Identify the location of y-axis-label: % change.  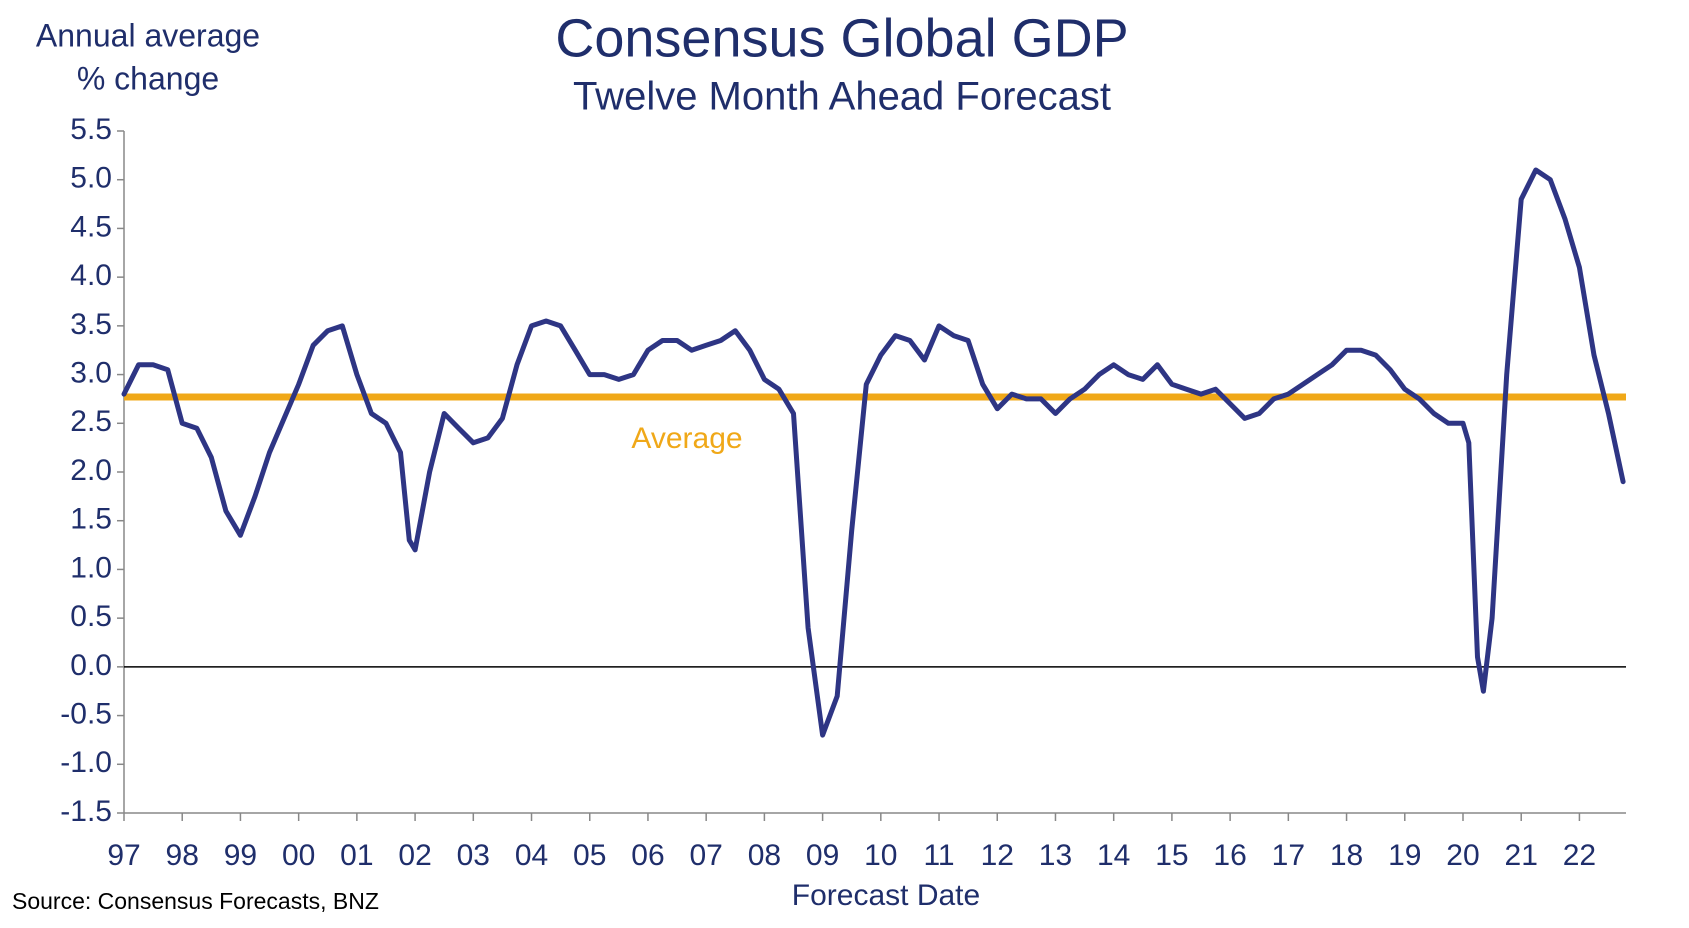
(148, 78).